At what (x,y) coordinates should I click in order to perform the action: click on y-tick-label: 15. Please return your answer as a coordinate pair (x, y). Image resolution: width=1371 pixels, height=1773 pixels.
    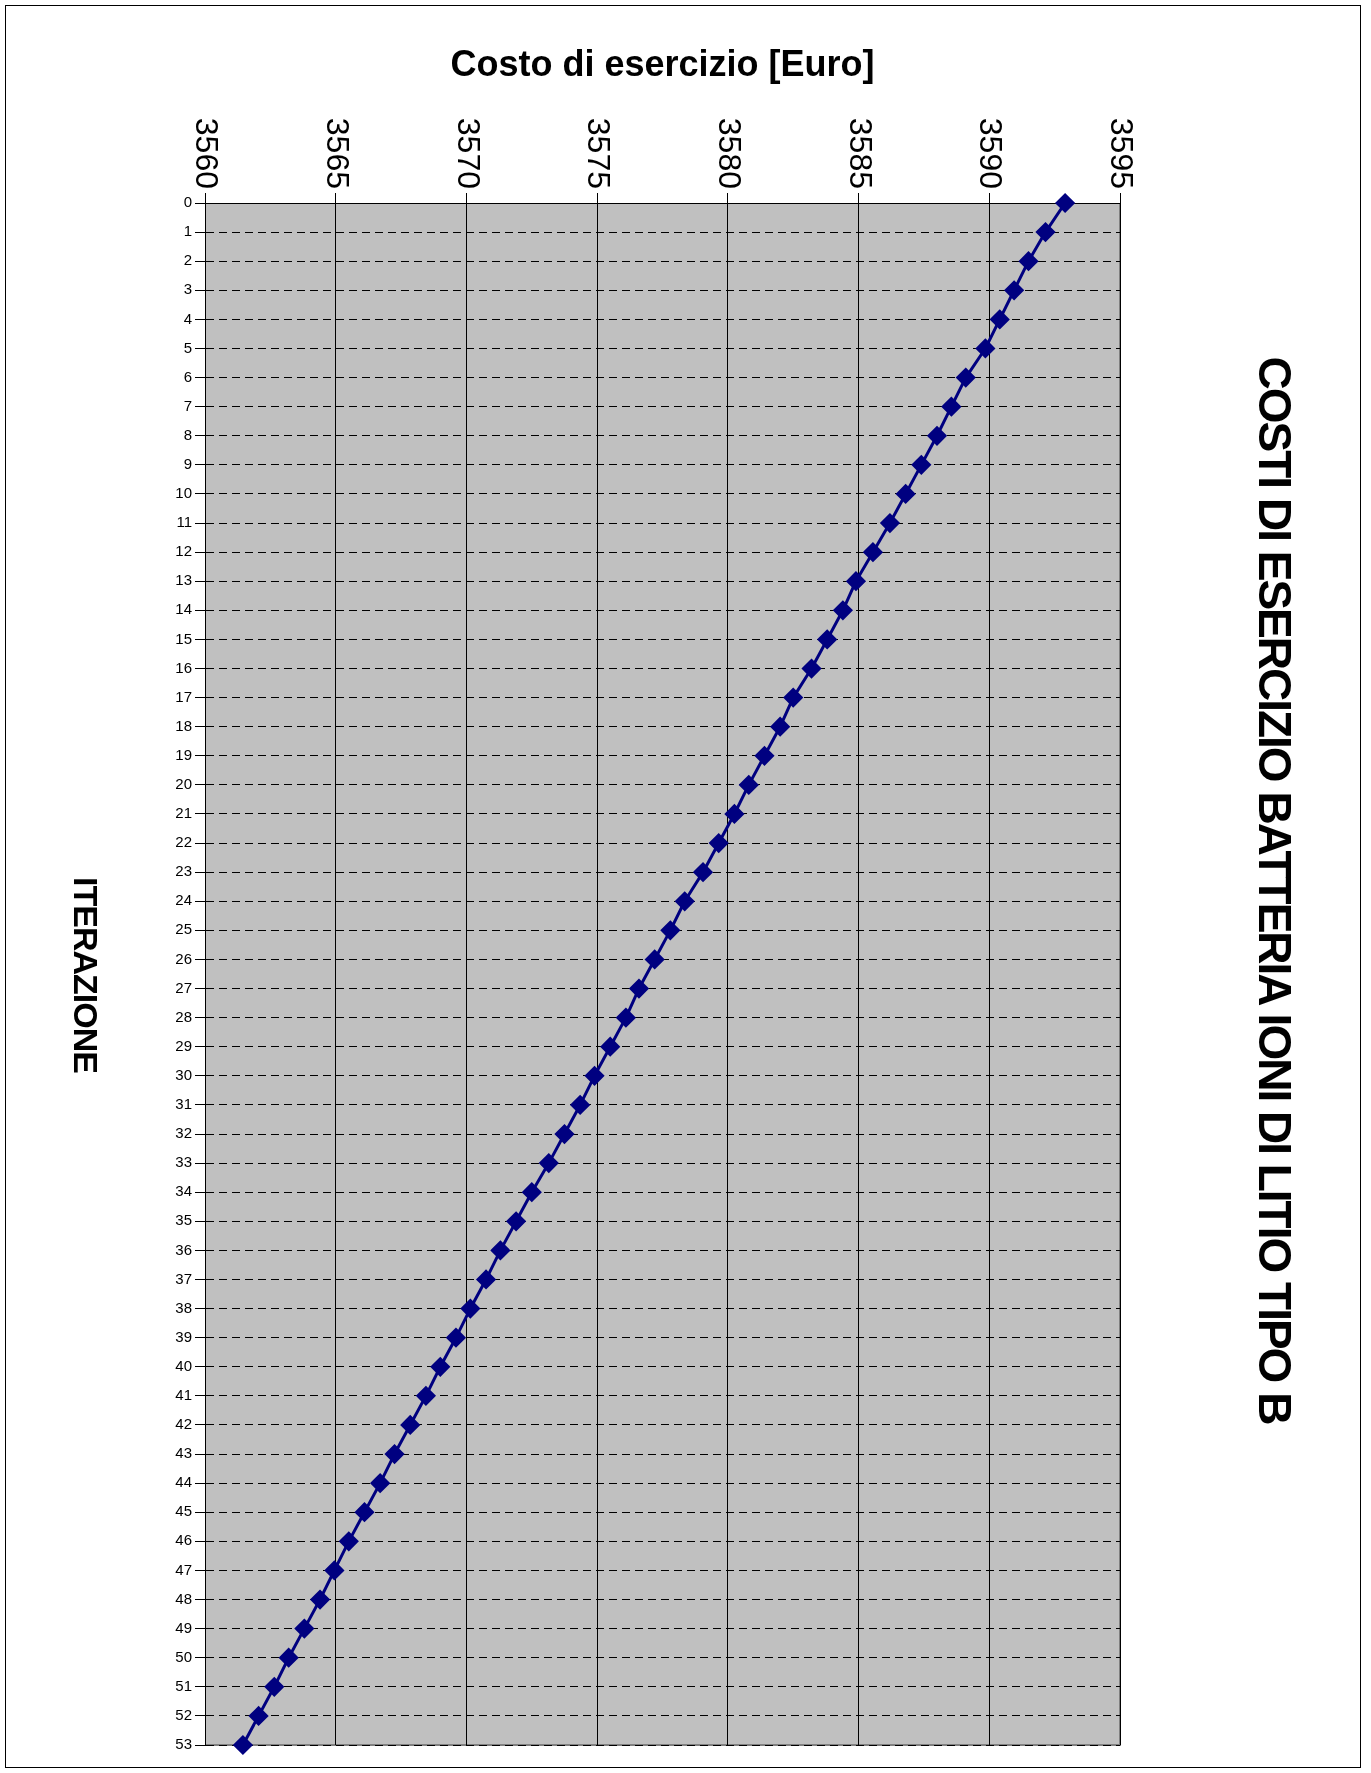
    Looking at the image, I should click on (183, 638).